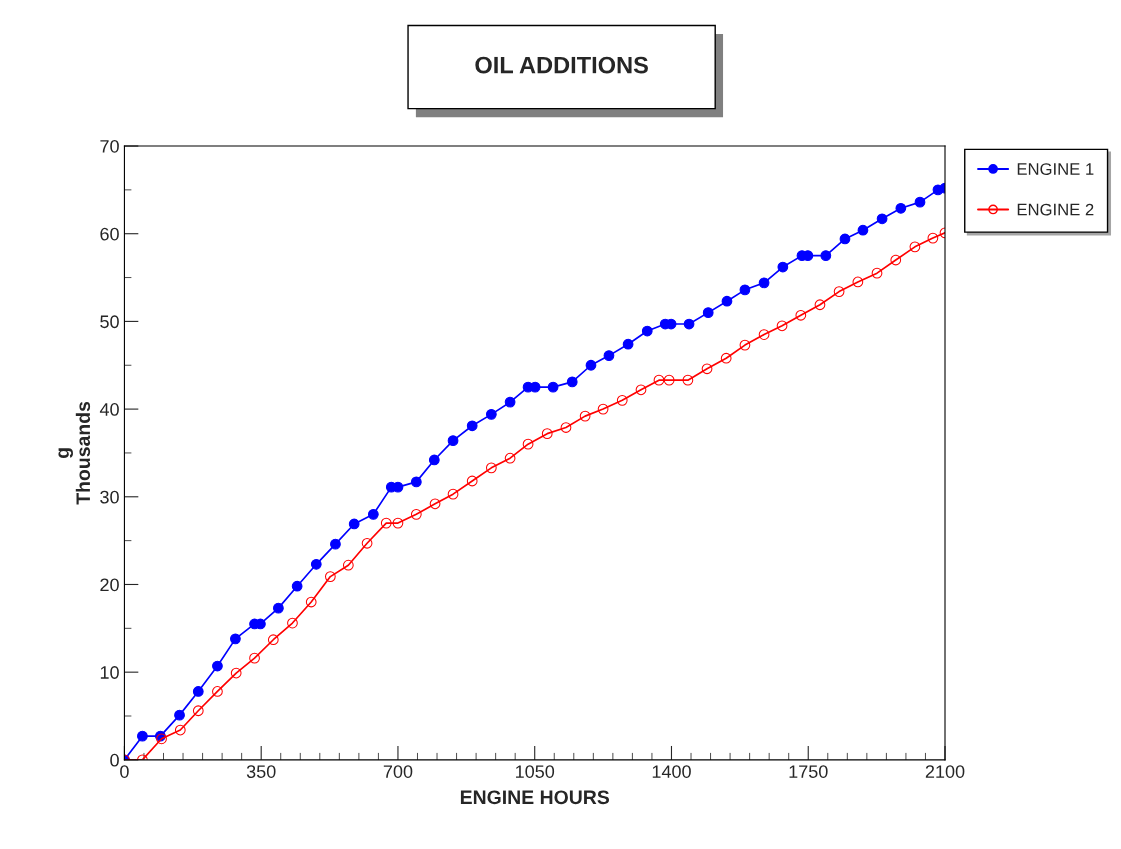  Describe the element at coordinates (109, 234) in the screenshot. I see `y-tick-label: 60` at that location.